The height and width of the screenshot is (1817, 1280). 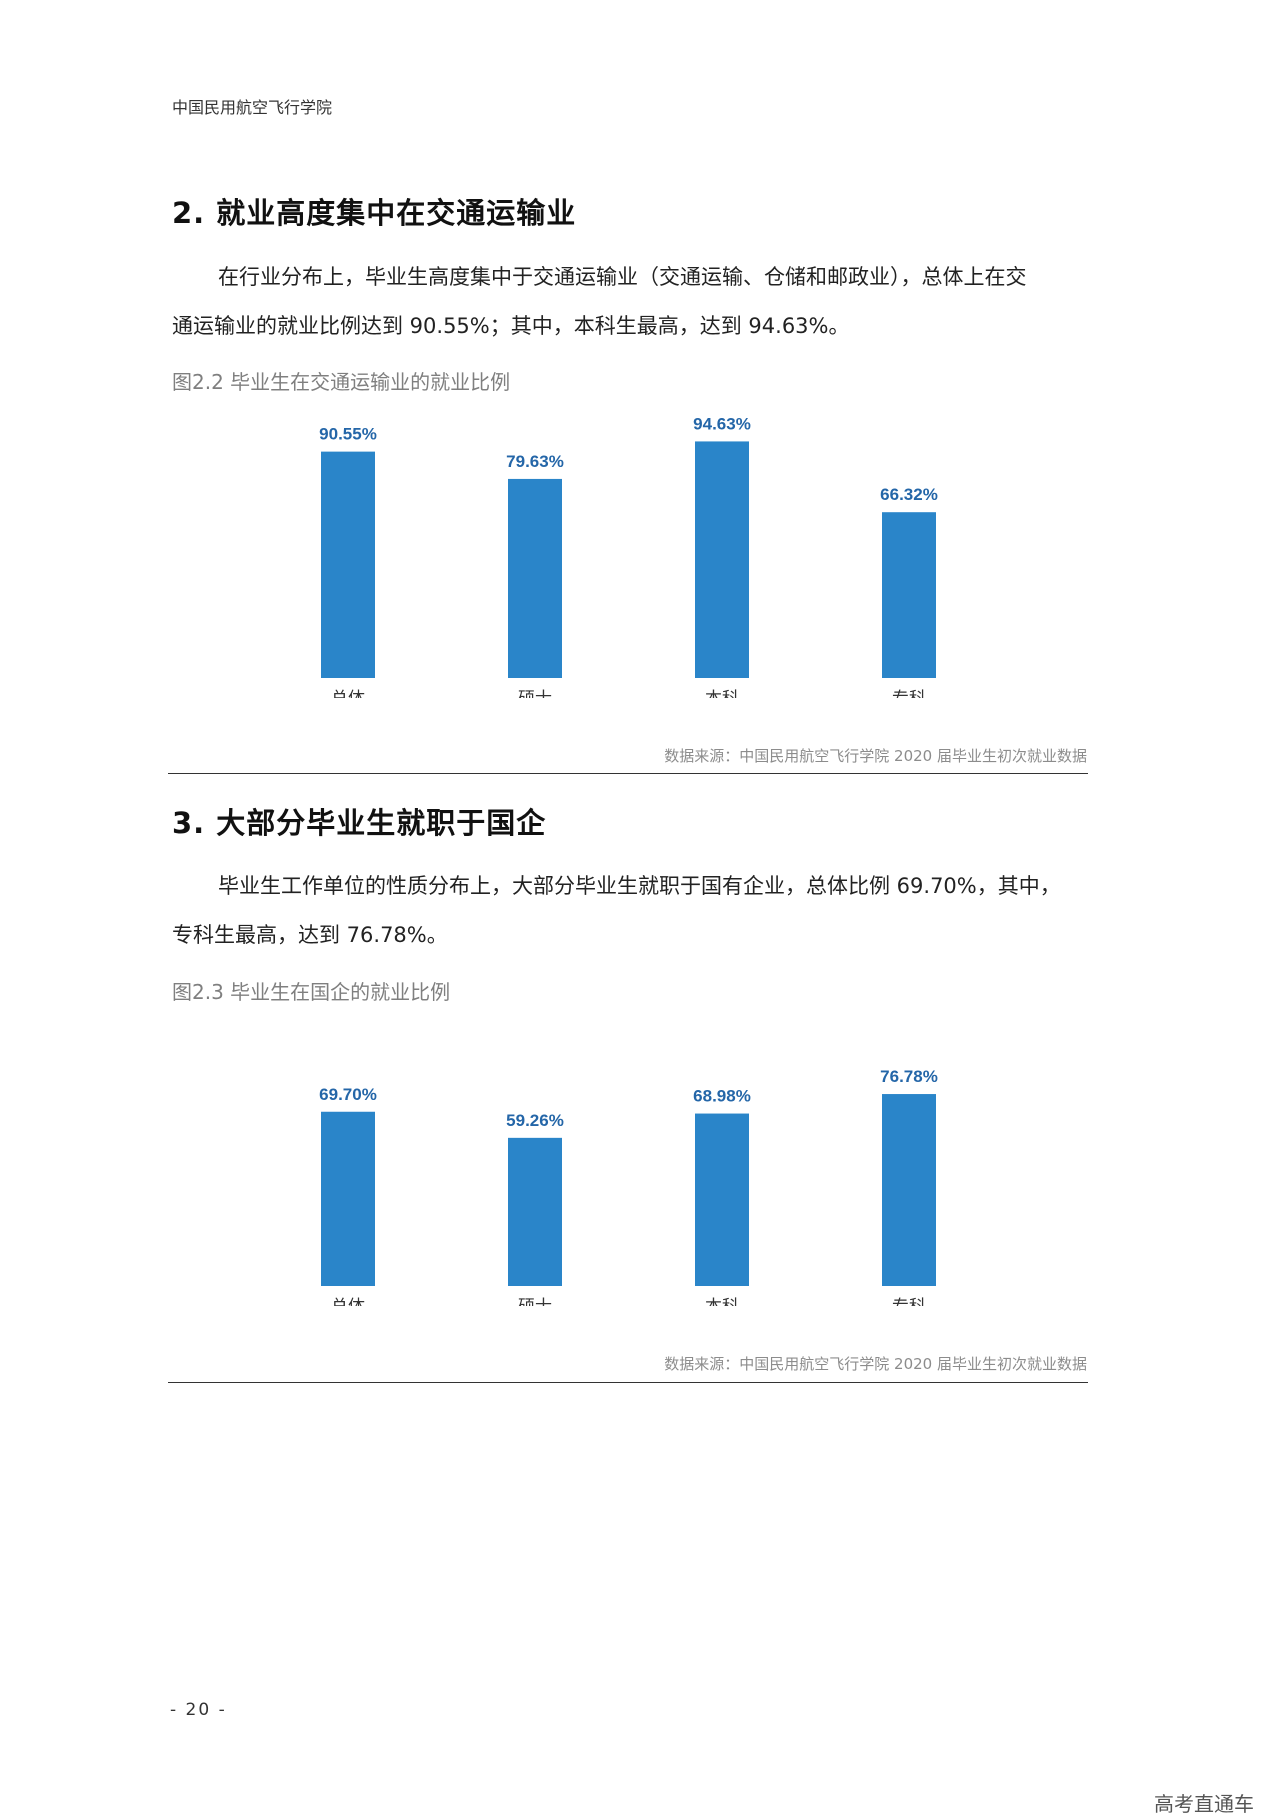 I want to click on bar-chart: 69.70% 总体 59.26% 硕士 68.98% 本科 76.78% 专科, so click(x=650, y=1166).